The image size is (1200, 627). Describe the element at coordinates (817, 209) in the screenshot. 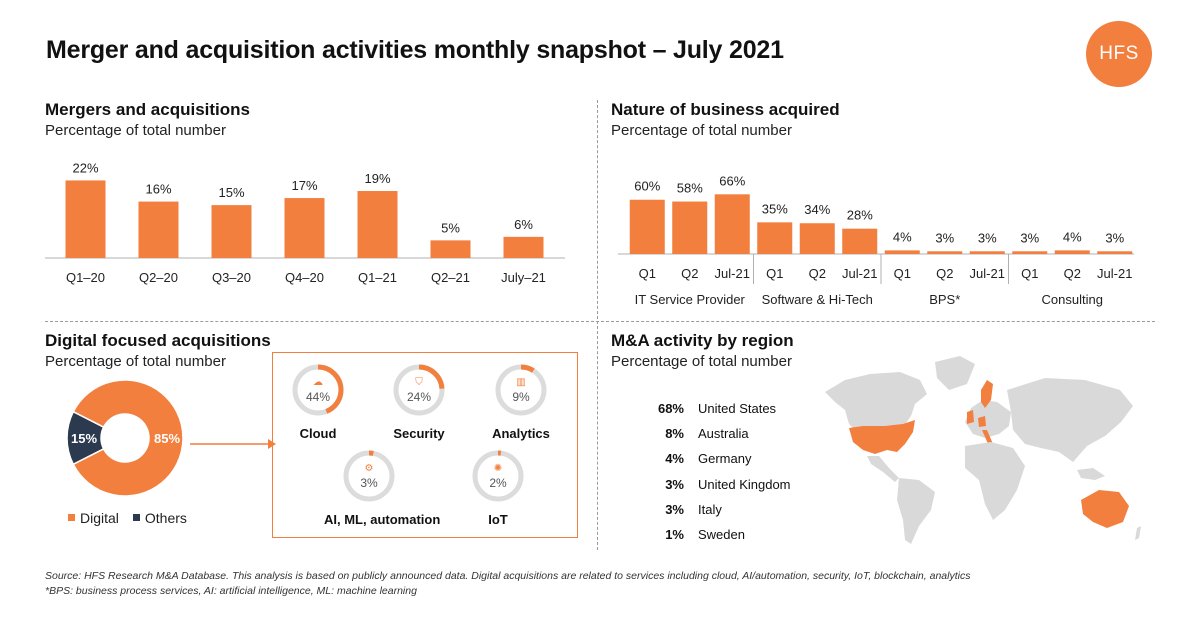

I see `nature-data-label: 34%` at that location.